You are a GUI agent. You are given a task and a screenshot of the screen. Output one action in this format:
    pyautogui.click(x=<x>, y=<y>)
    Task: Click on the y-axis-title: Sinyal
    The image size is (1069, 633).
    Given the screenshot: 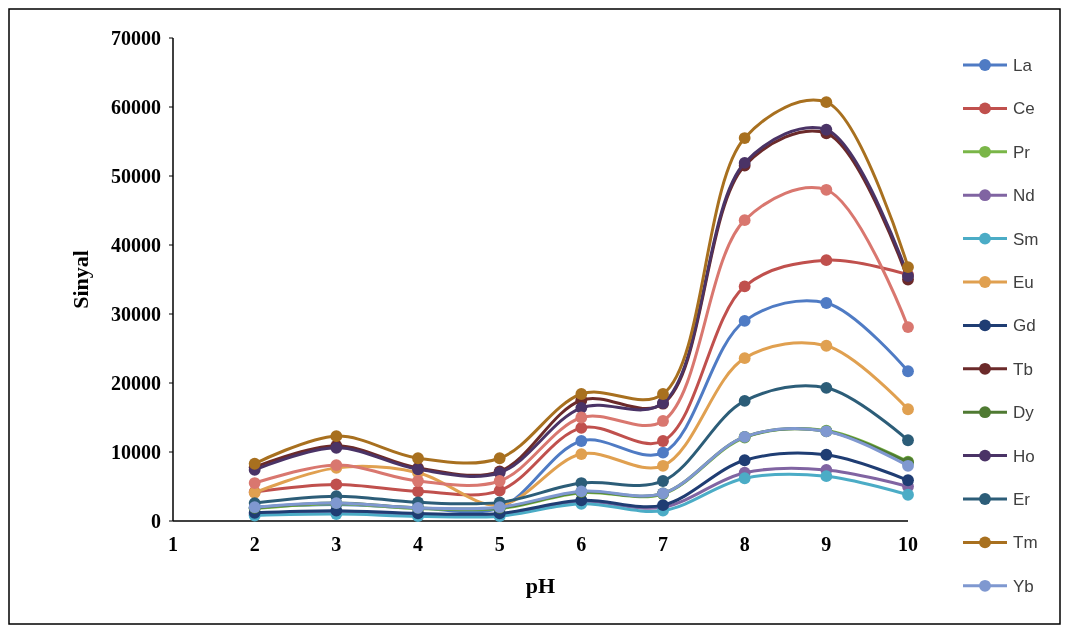 What is the action you would take?
    pyautogui.click(x=80, y=279)
    